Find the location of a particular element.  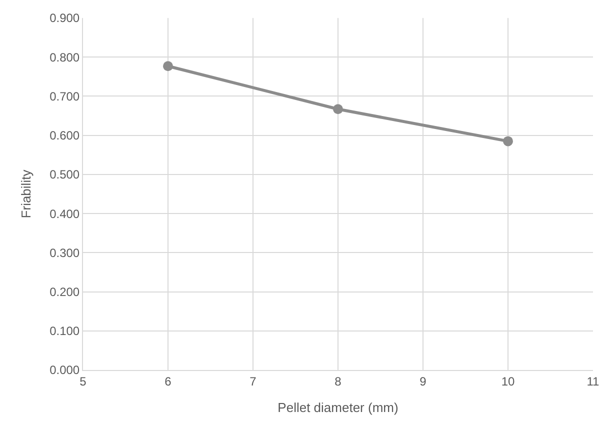

x-axis-title: Pellet diameter (mm) is located at coordinates (338, 407).